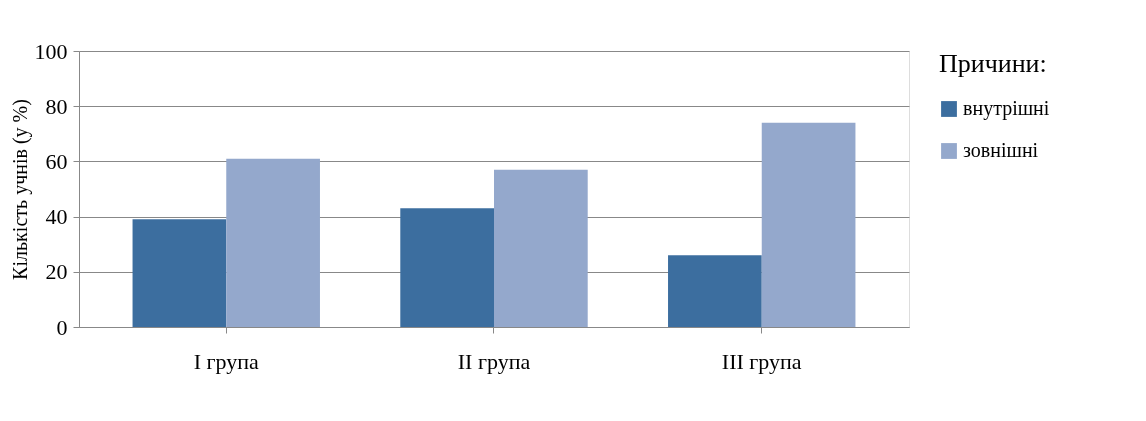  What do you see at coordinates (56, 272) in the screenshot?
I see `y-tick-label: 20` at bounding box center [56, 272].